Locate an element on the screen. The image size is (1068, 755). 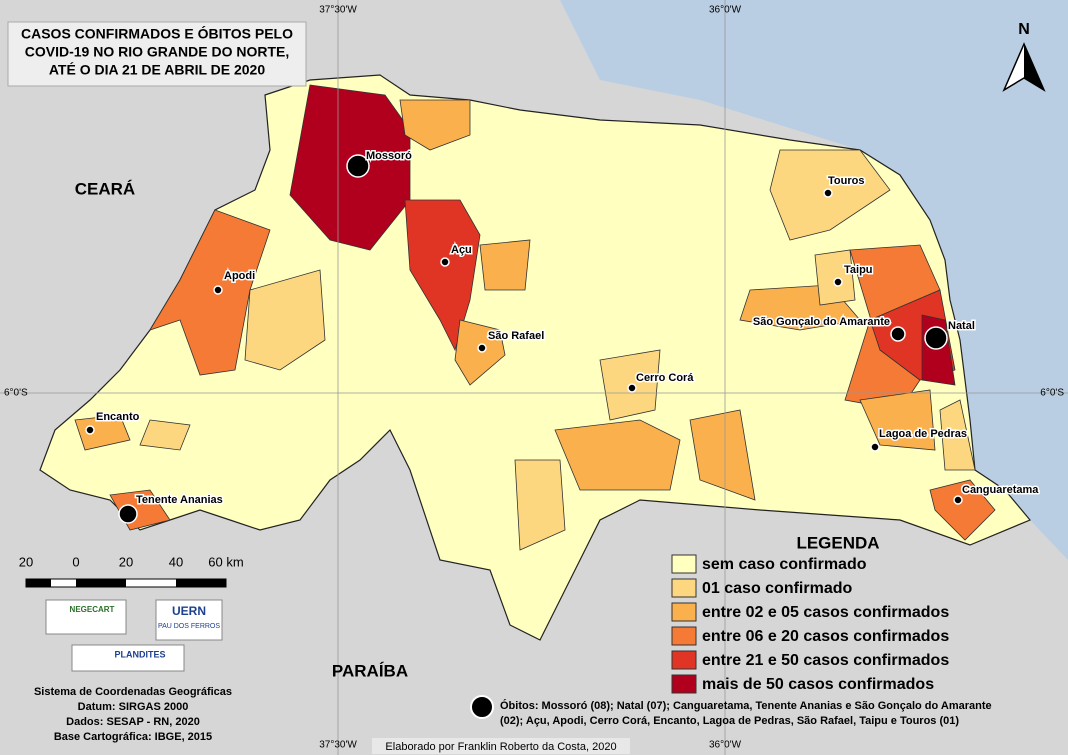
title-line: COVID-19 NO RIO GRANDE DO NORTE, is located at coordinates (157, 52).